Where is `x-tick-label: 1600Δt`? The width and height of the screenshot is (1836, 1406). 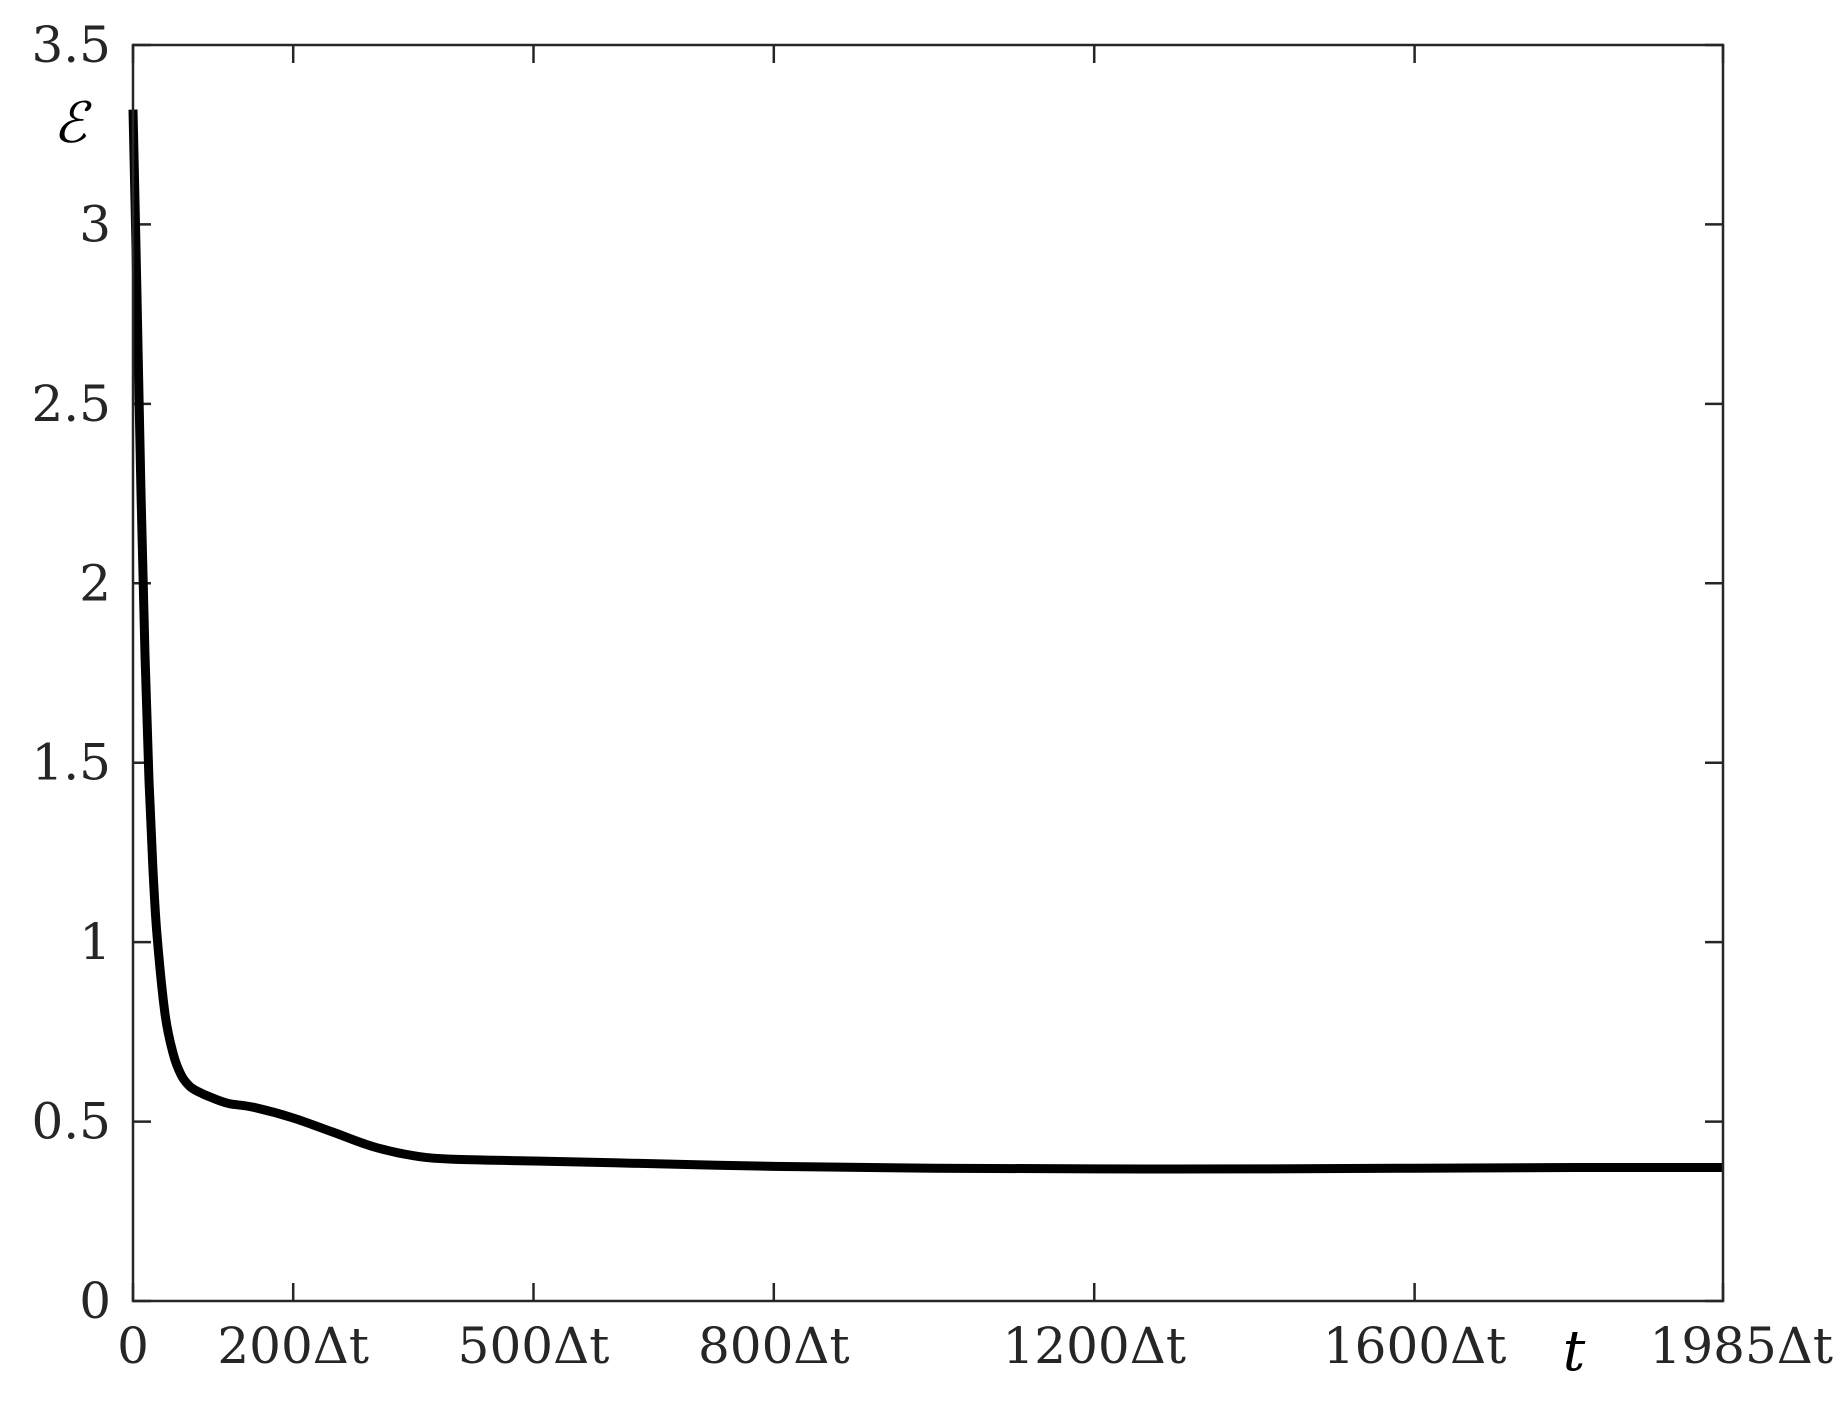
x-tick-label: 1600Δt is located at coordinates (1414, 1346).